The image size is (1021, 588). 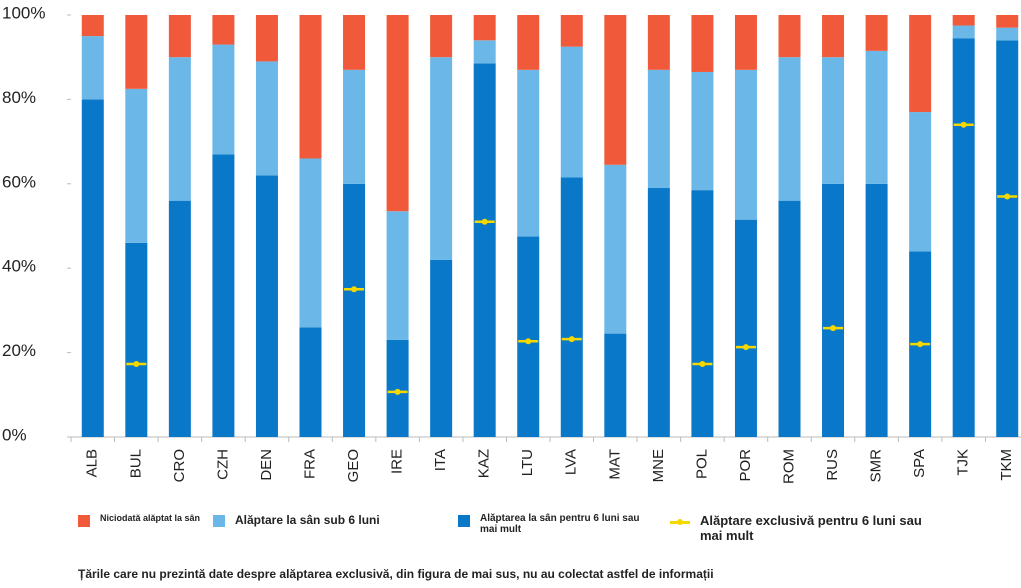 I want to click on x-tick-label: IRE, so click(x=397, y=461).